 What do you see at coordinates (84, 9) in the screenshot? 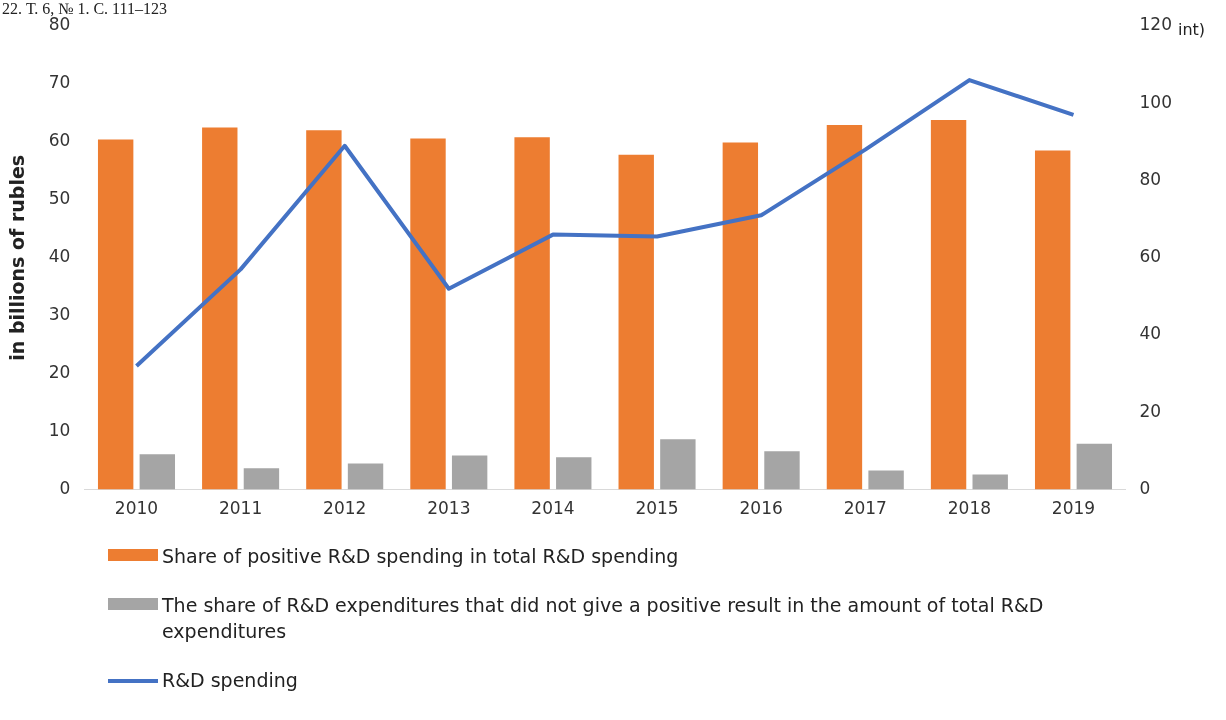
I see `text: 22. Т. 6, № 1. С. 111–123` at bounding box center [84, 9].